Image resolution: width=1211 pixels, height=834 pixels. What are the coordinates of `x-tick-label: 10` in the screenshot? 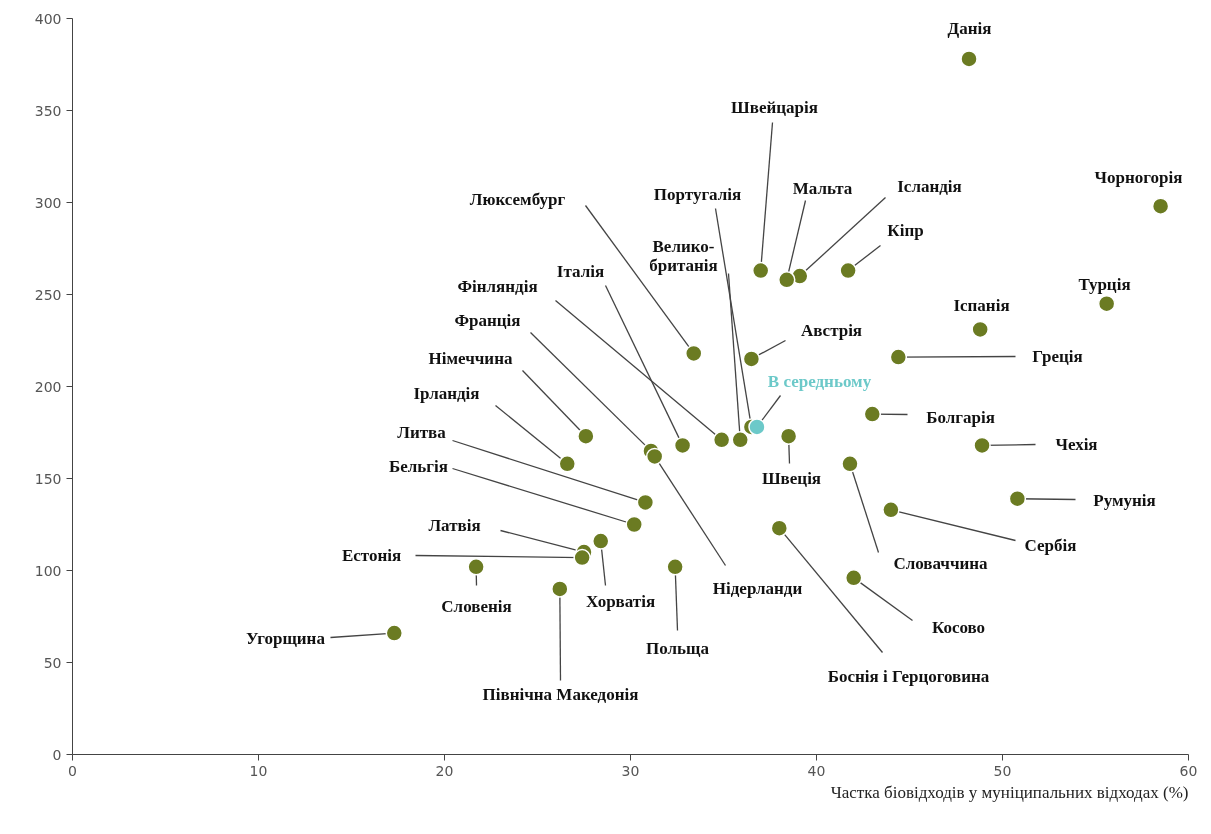 It's located at (258, 770).